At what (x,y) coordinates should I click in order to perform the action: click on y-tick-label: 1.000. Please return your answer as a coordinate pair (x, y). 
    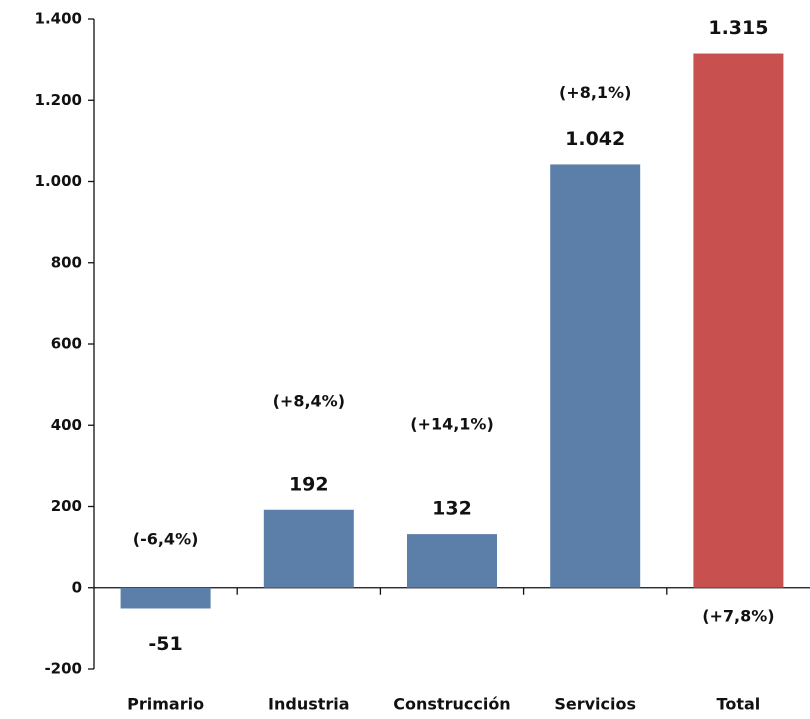
    Looking at the image, I should click on (58, 181).